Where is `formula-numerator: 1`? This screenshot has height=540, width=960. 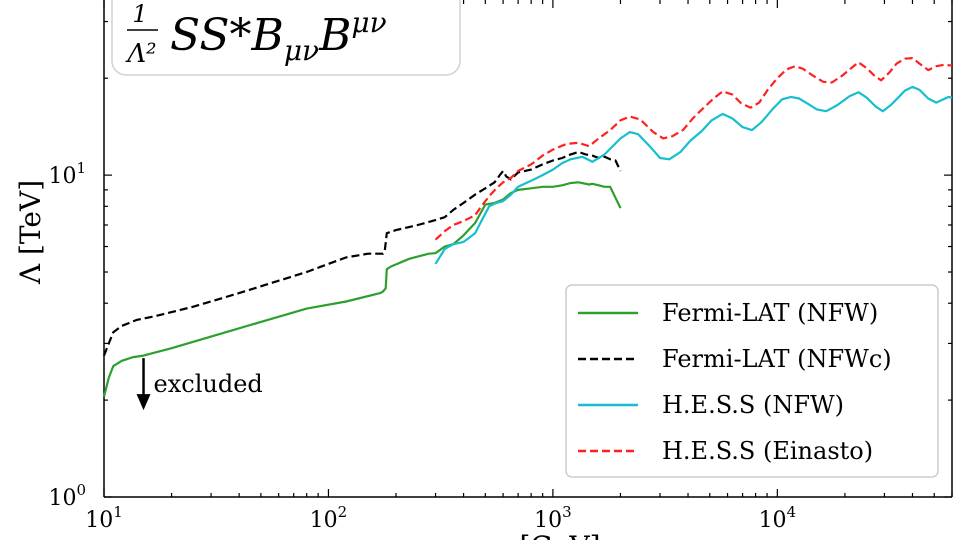
formula-numerator: 1 is located at coordinates (139, 14).